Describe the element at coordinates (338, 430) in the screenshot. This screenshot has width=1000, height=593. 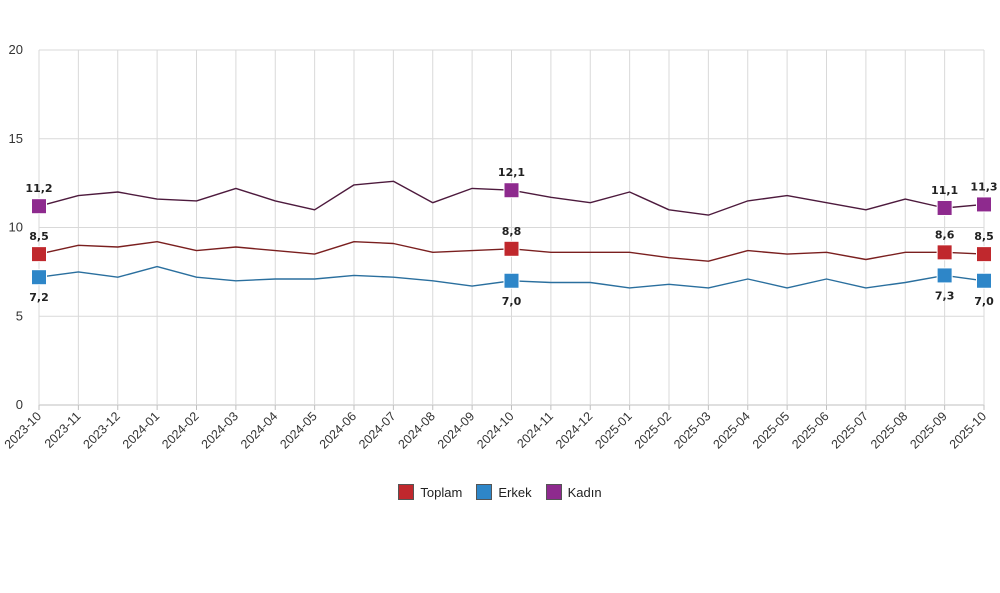
I see `x-tick-label: 2024-06` at that location.